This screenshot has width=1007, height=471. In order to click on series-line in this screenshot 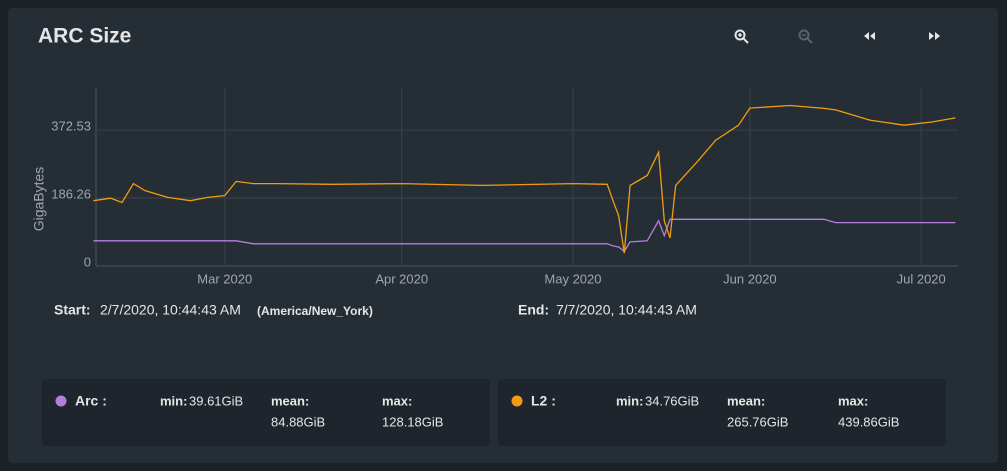, I will do `click(524, 235)`.